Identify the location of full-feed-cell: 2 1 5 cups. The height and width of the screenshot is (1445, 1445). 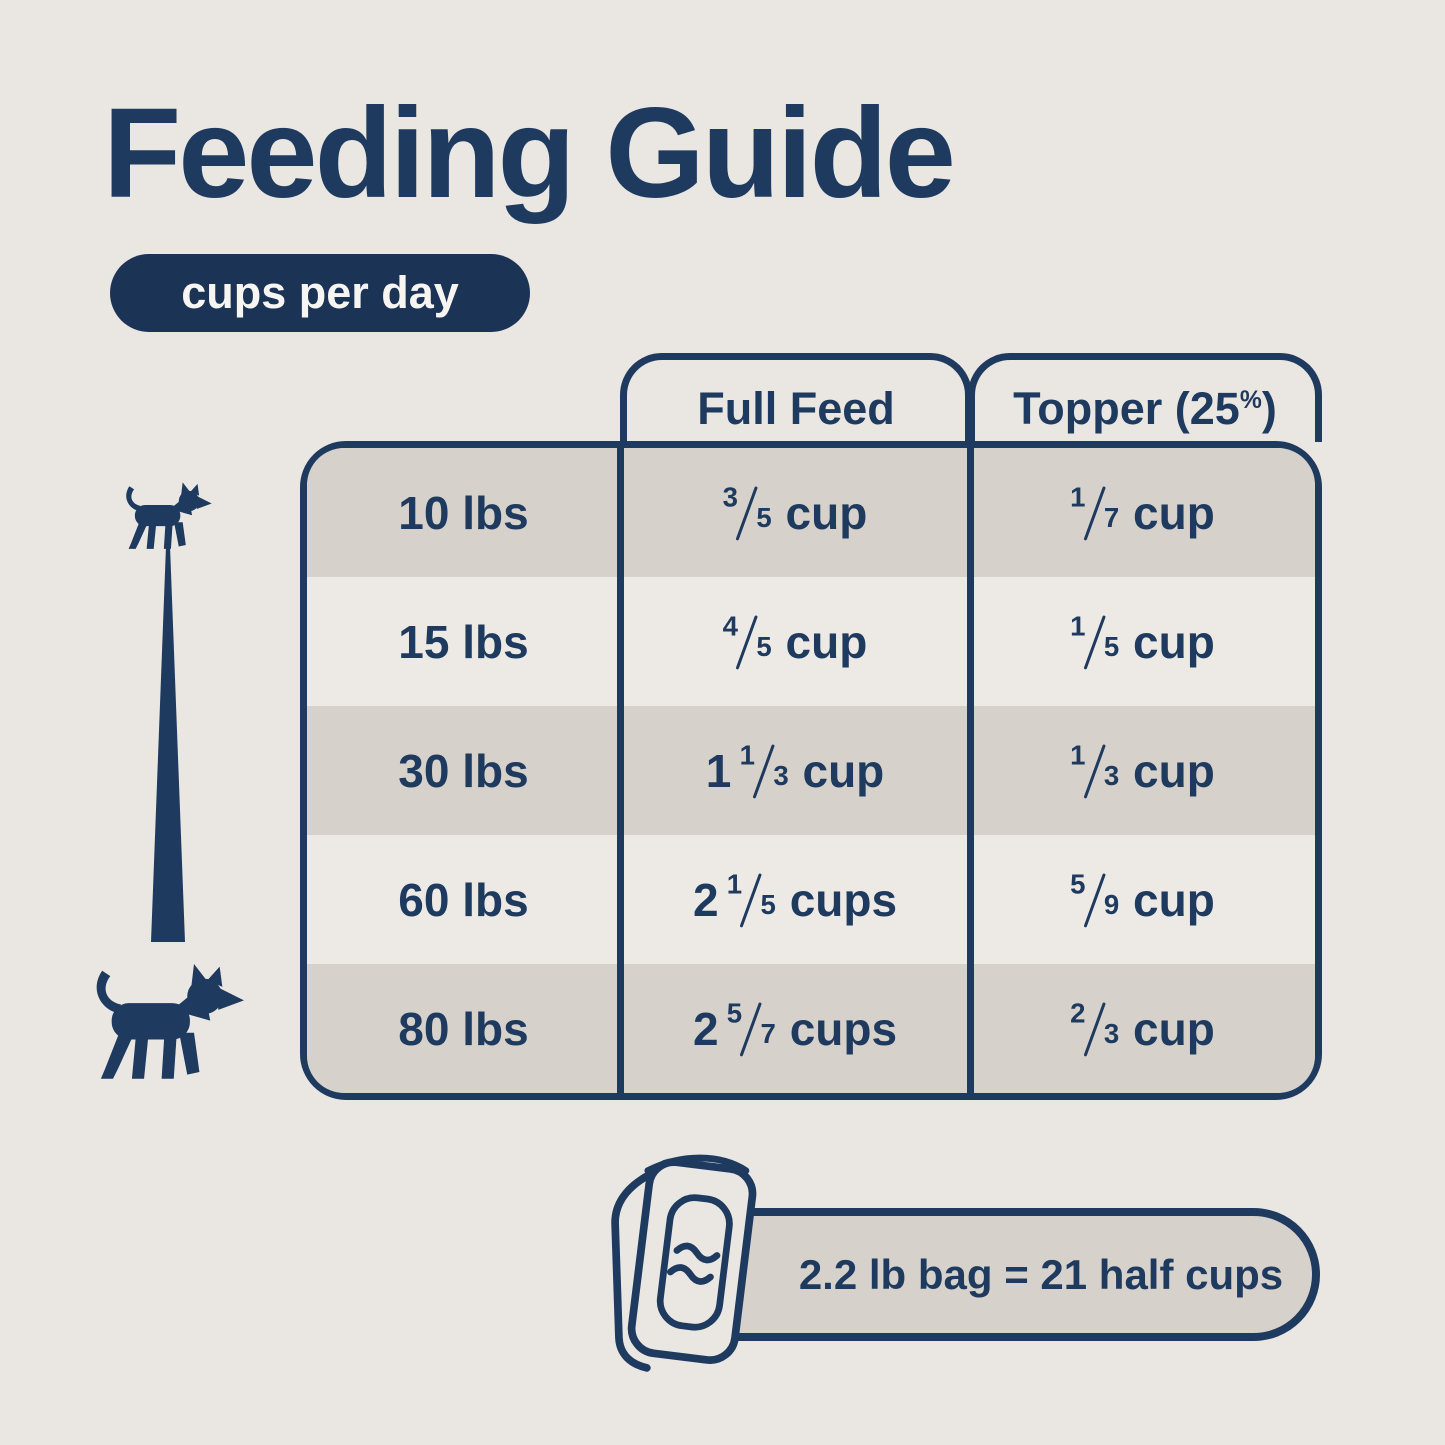
(795, 899).